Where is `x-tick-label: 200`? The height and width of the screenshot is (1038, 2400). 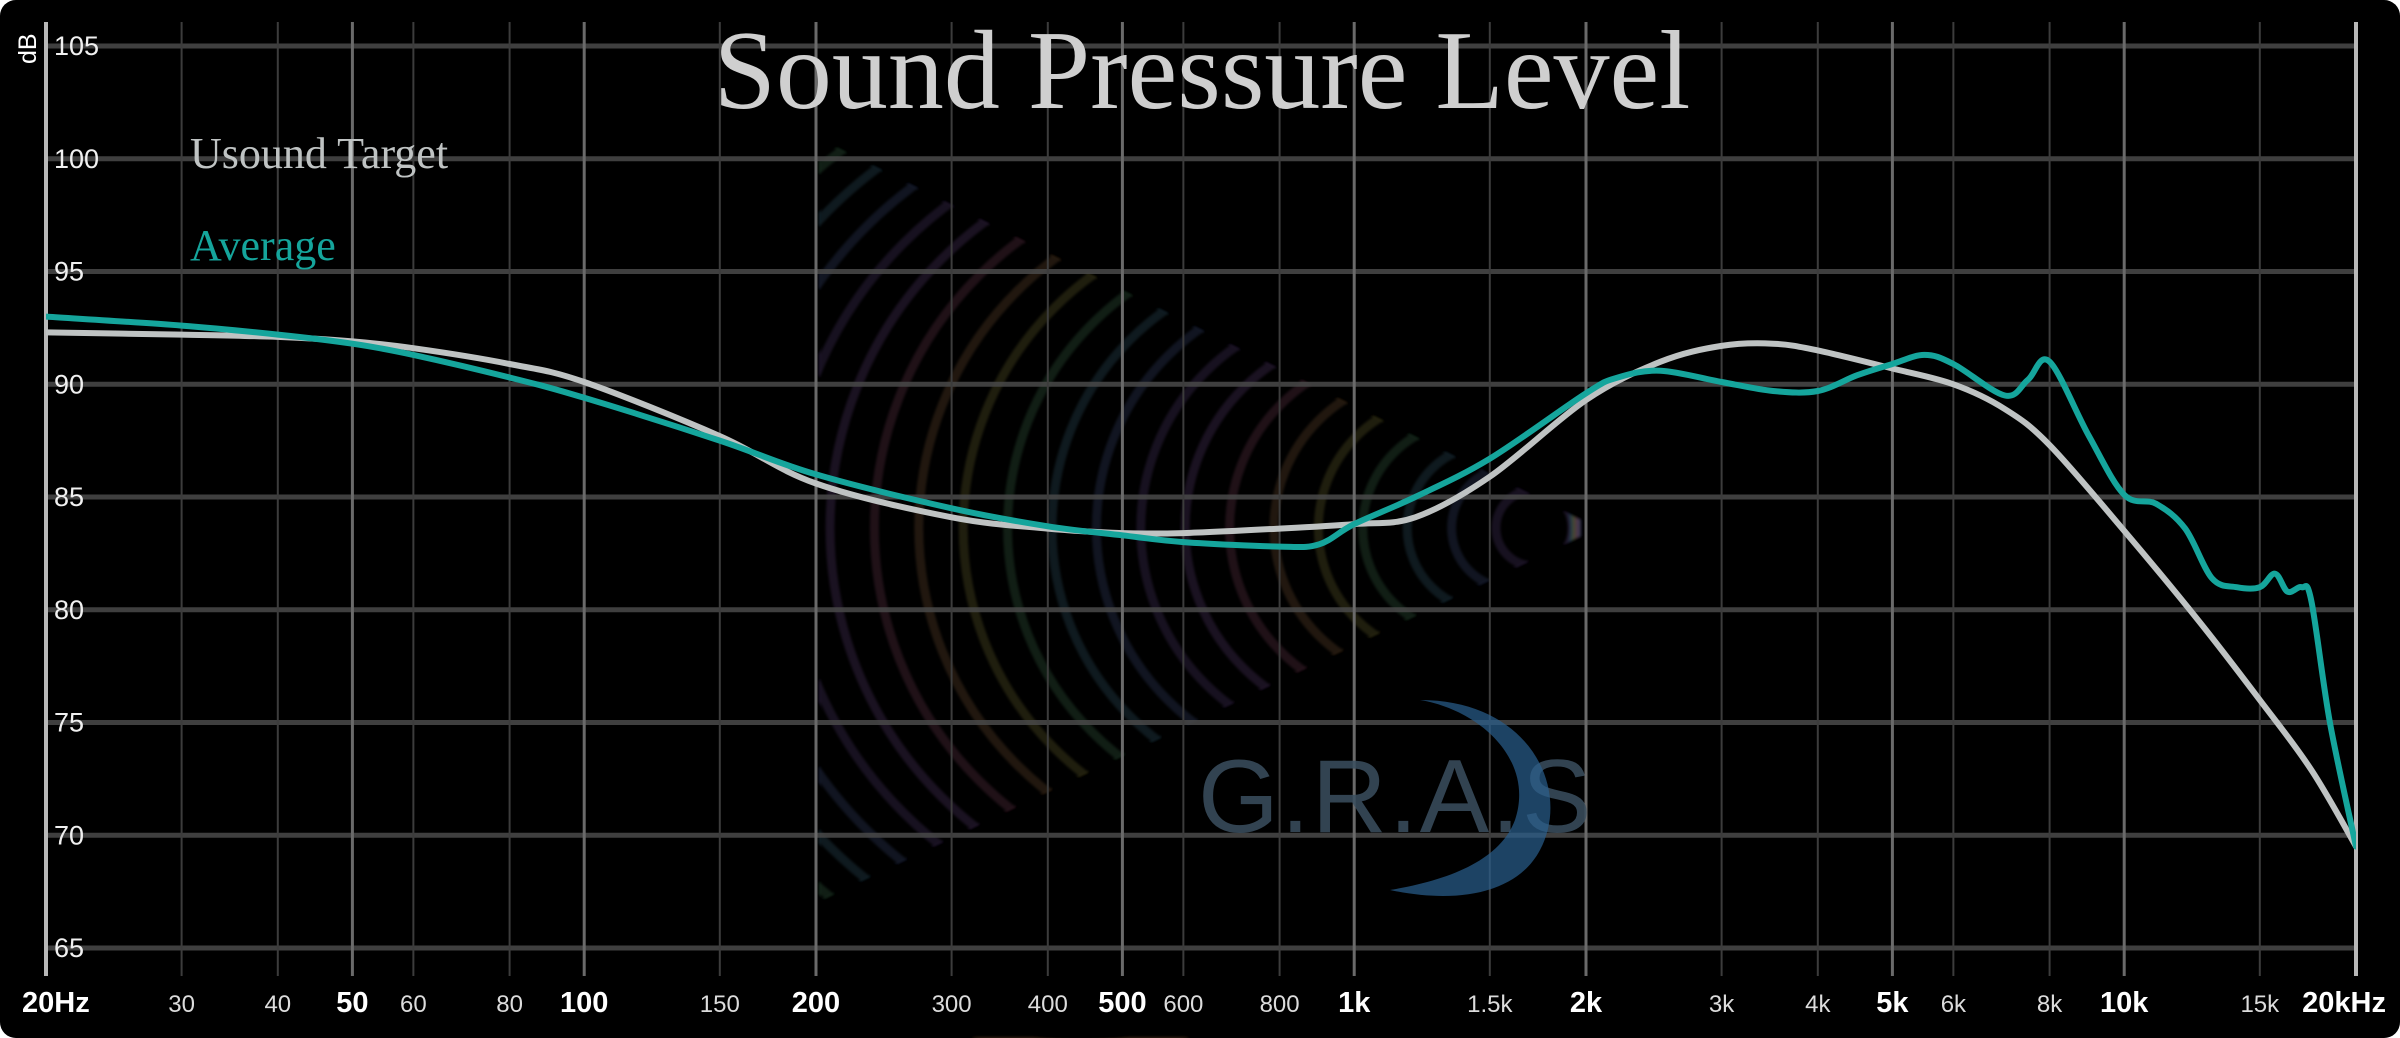 x-tick-label: 200 is located at coordinates (816, 1003).